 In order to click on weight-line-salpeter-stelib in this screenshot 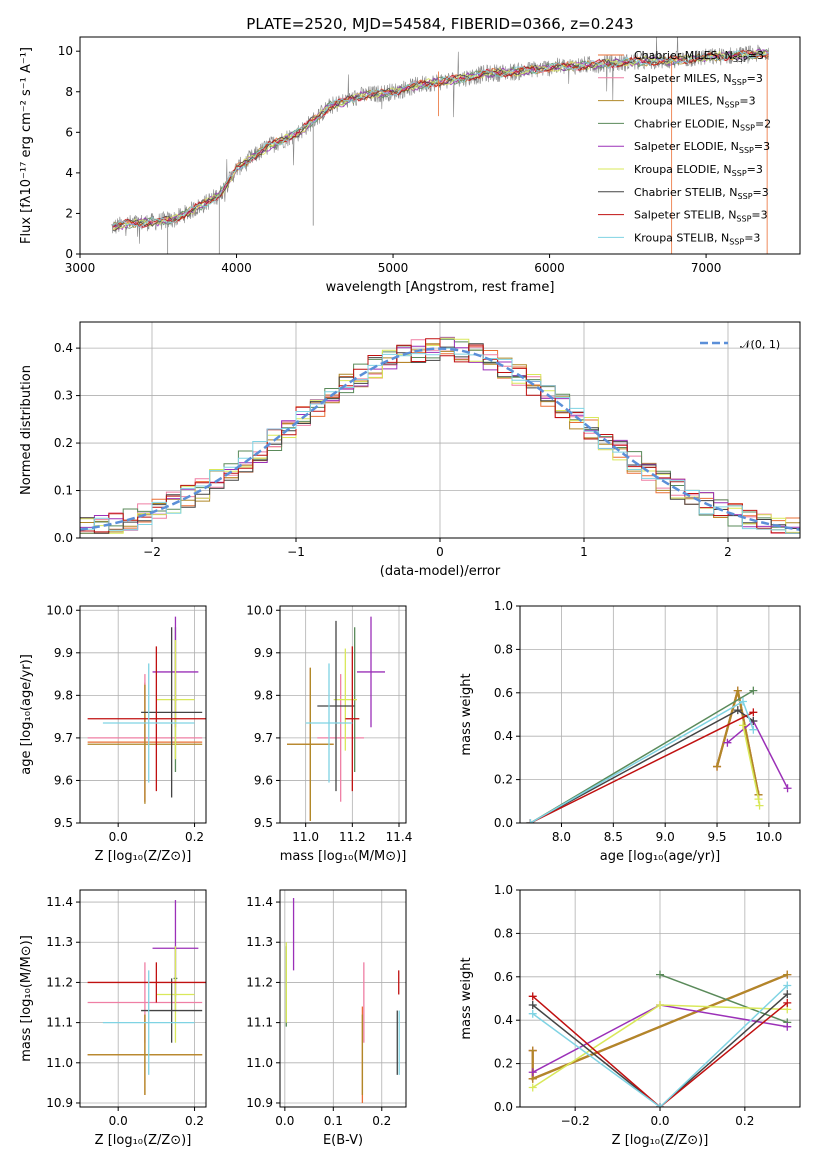, I will do `click(642, 765)`.